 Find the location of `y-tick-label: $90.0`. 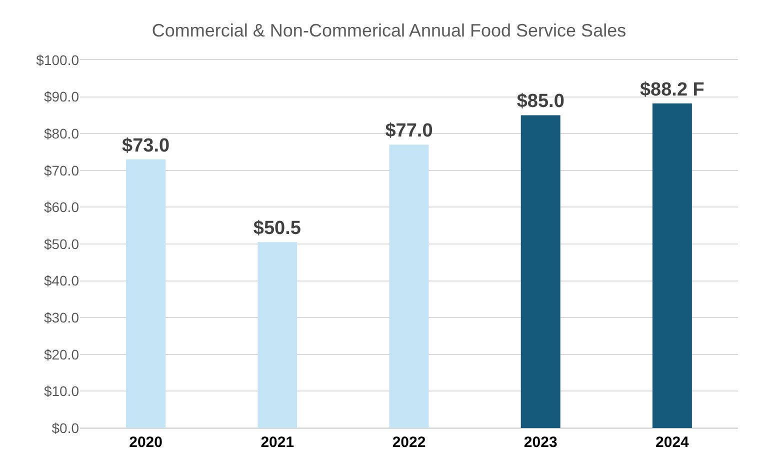

y-tick-label: $90.0 is located at coordinates (62, 96).